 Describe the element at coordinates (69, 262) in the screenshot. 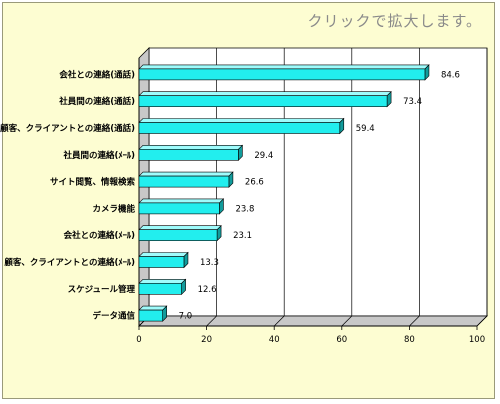

I see `category-label: 顧客、クライアントとの連絡(ﾒｰﾙ)` at that location.